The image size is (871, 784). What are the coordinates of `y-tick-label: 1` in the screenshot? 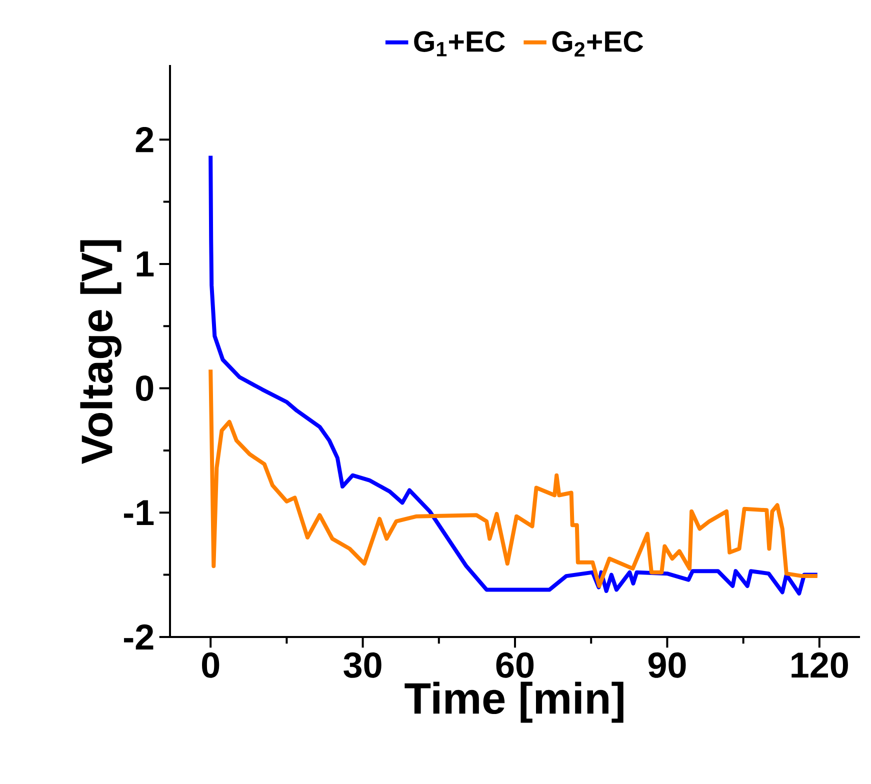 It's located at (145, 264).